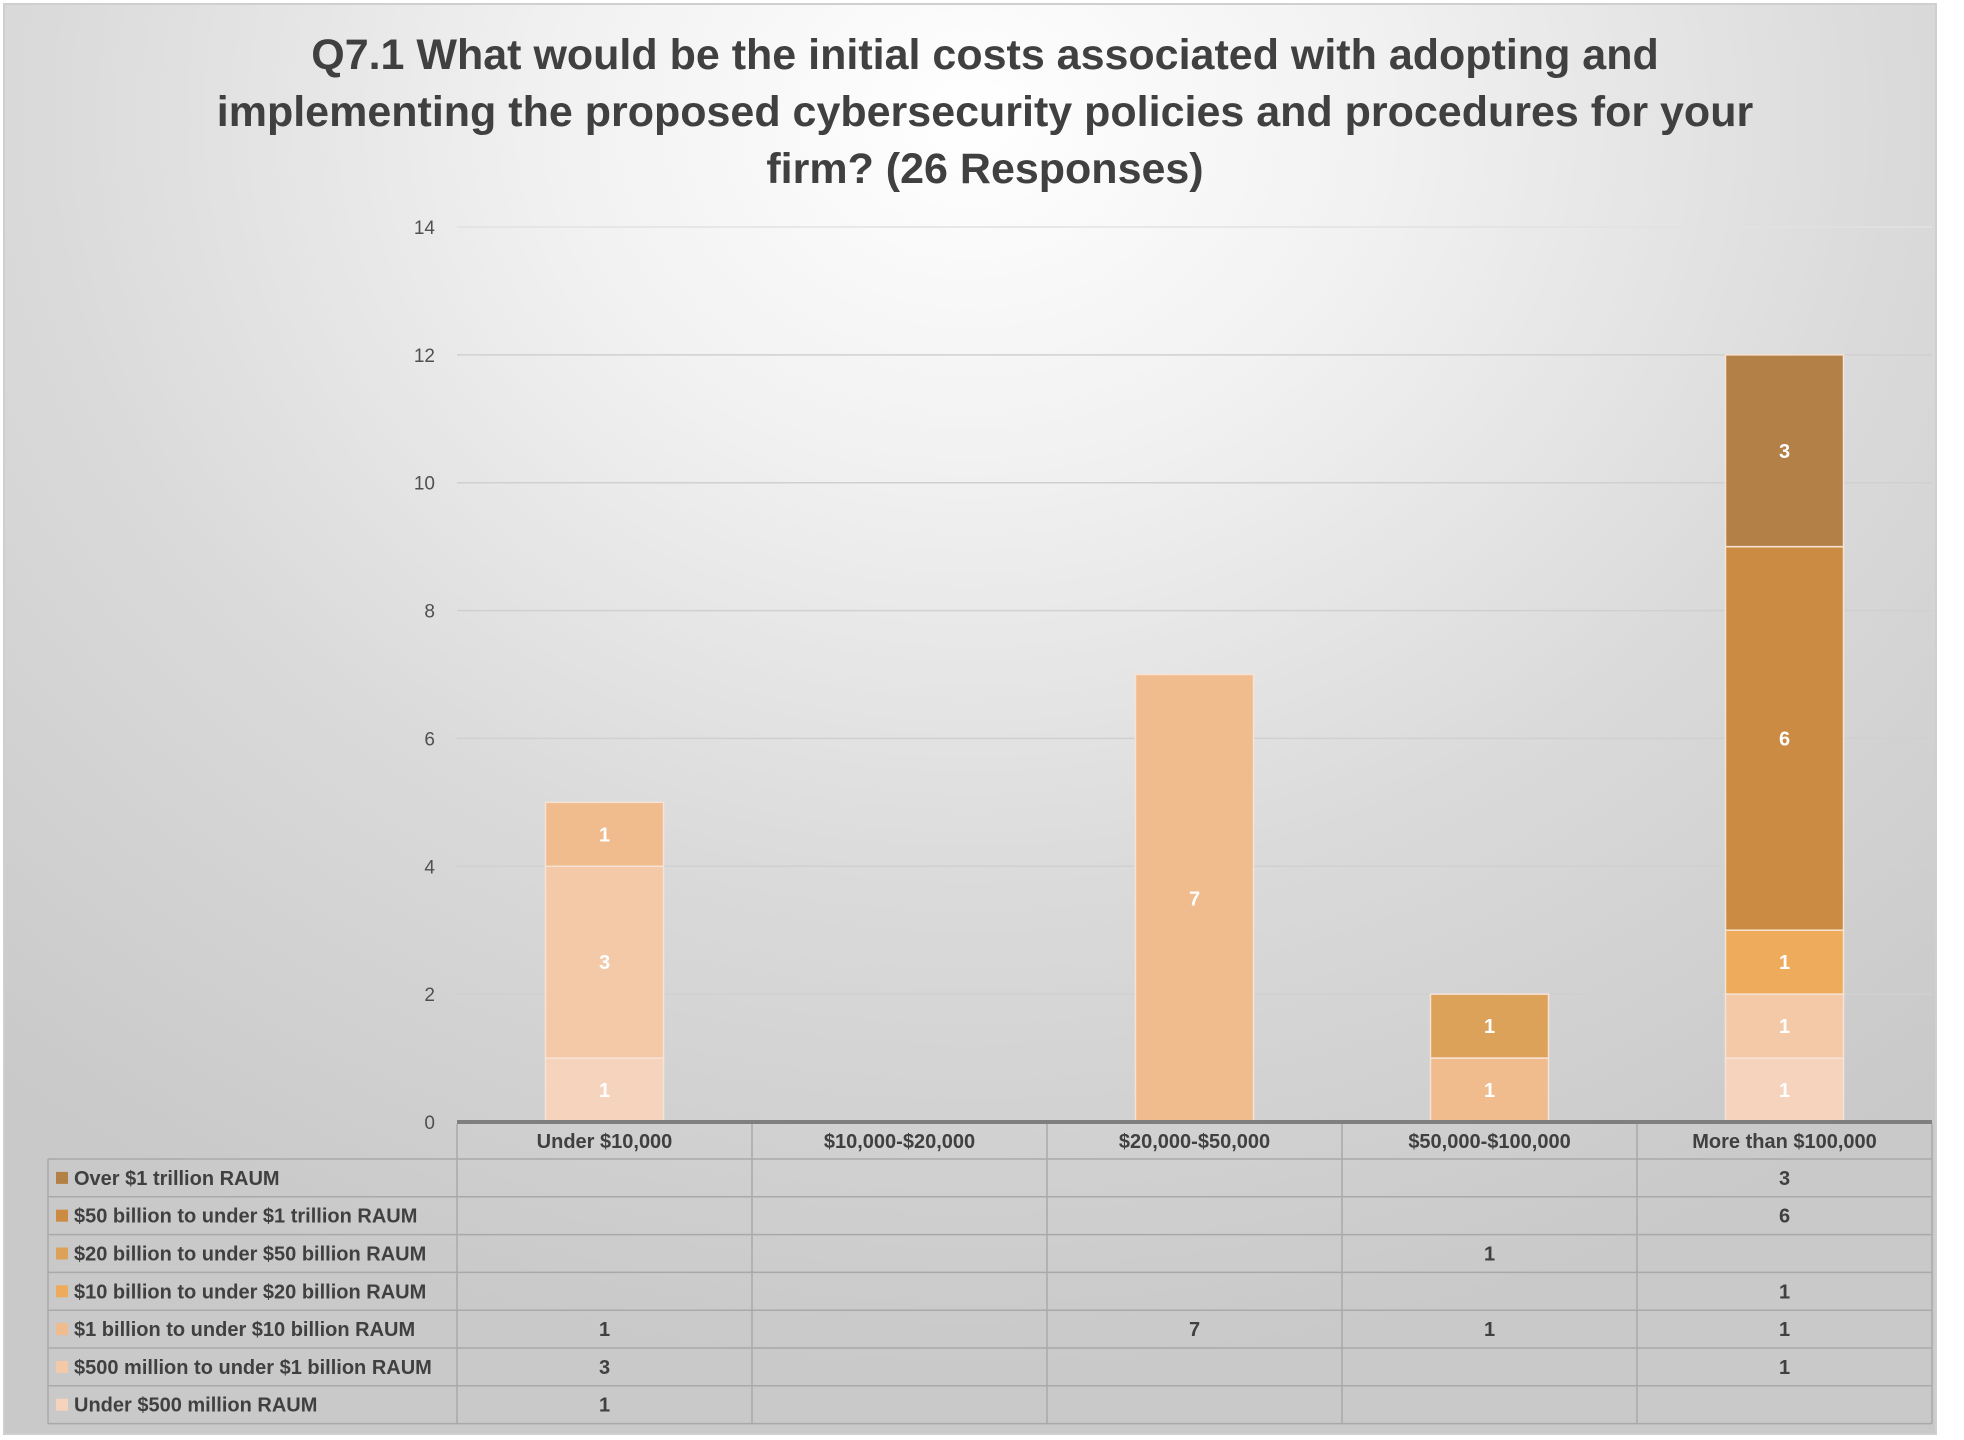  I want to click on x-category-label: More than $100,000, so click(1784, 1142).